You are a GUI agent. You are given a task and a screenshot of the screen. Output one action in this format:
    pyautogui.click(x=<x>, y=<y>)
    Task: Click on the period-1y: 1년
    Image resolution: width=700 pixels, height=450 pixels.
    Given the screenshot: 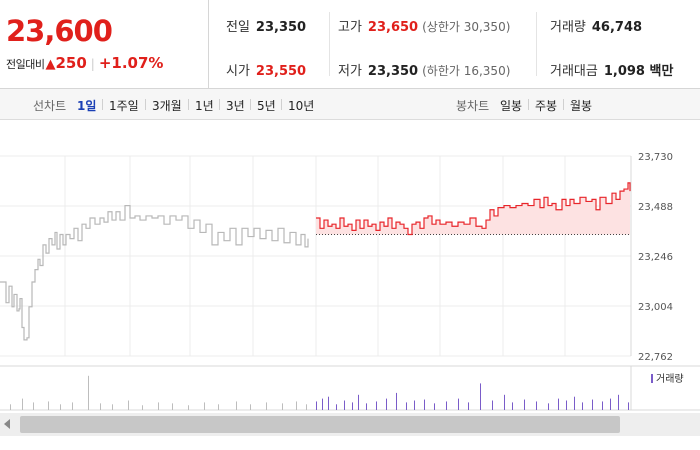 What is the action you would take?
    pyautogui.click(x=204, y=106)
    